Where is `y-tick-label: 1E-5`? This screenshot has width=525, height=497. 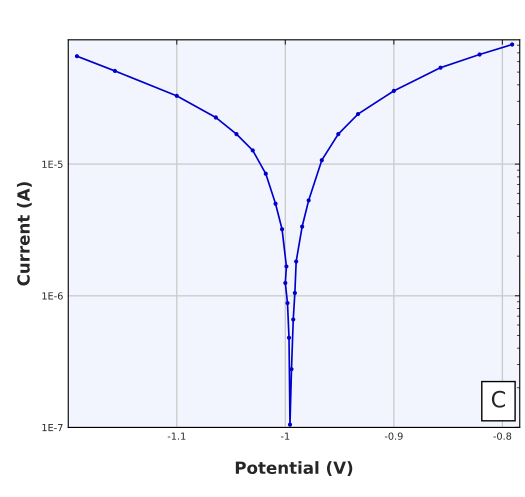
y-tick-label: 1E-5 is located at coordinates (52, 164).